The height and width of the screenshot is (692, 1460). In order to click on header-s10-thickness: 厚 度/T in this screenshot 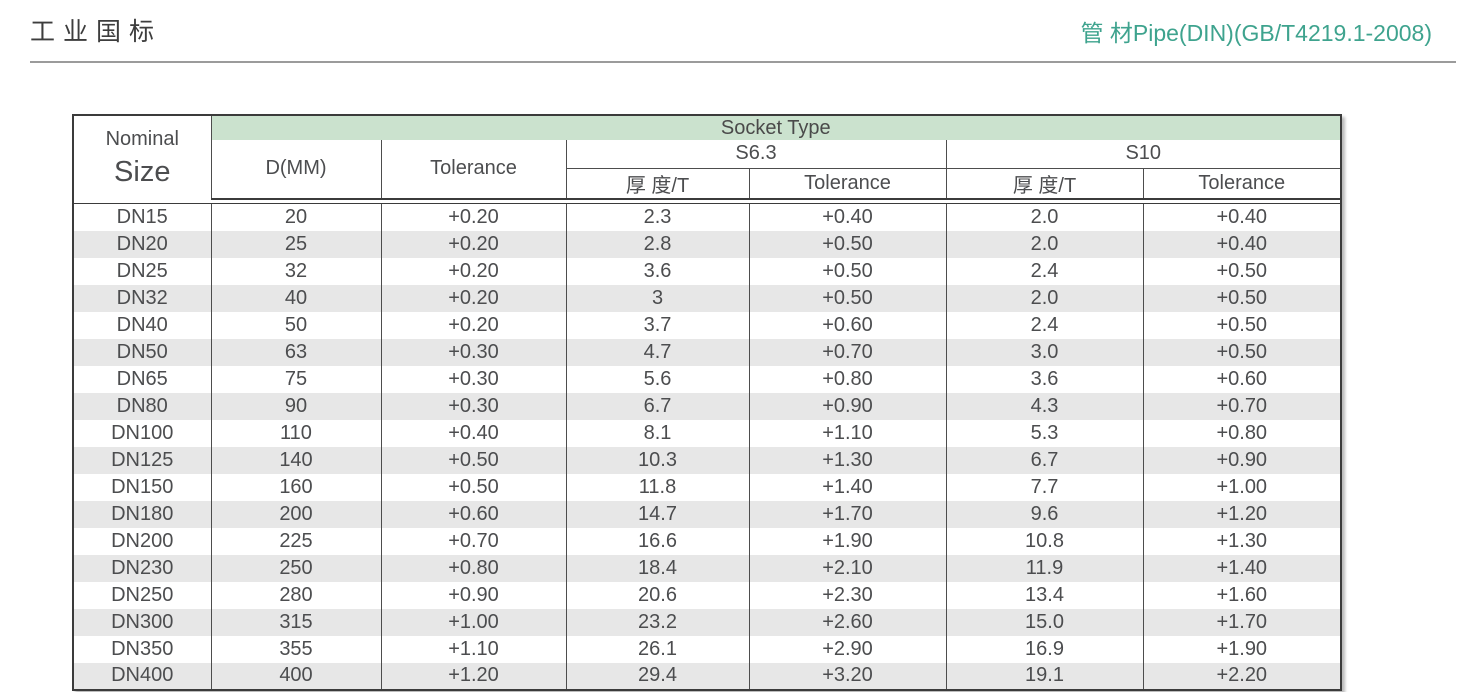, I will do `click(1044, 184)`.